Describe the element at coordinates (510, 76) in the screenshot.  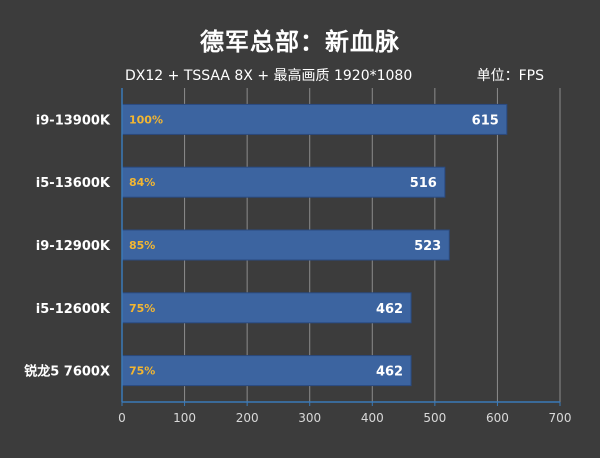
I see `unit-label: 单位：FPS` at that location.